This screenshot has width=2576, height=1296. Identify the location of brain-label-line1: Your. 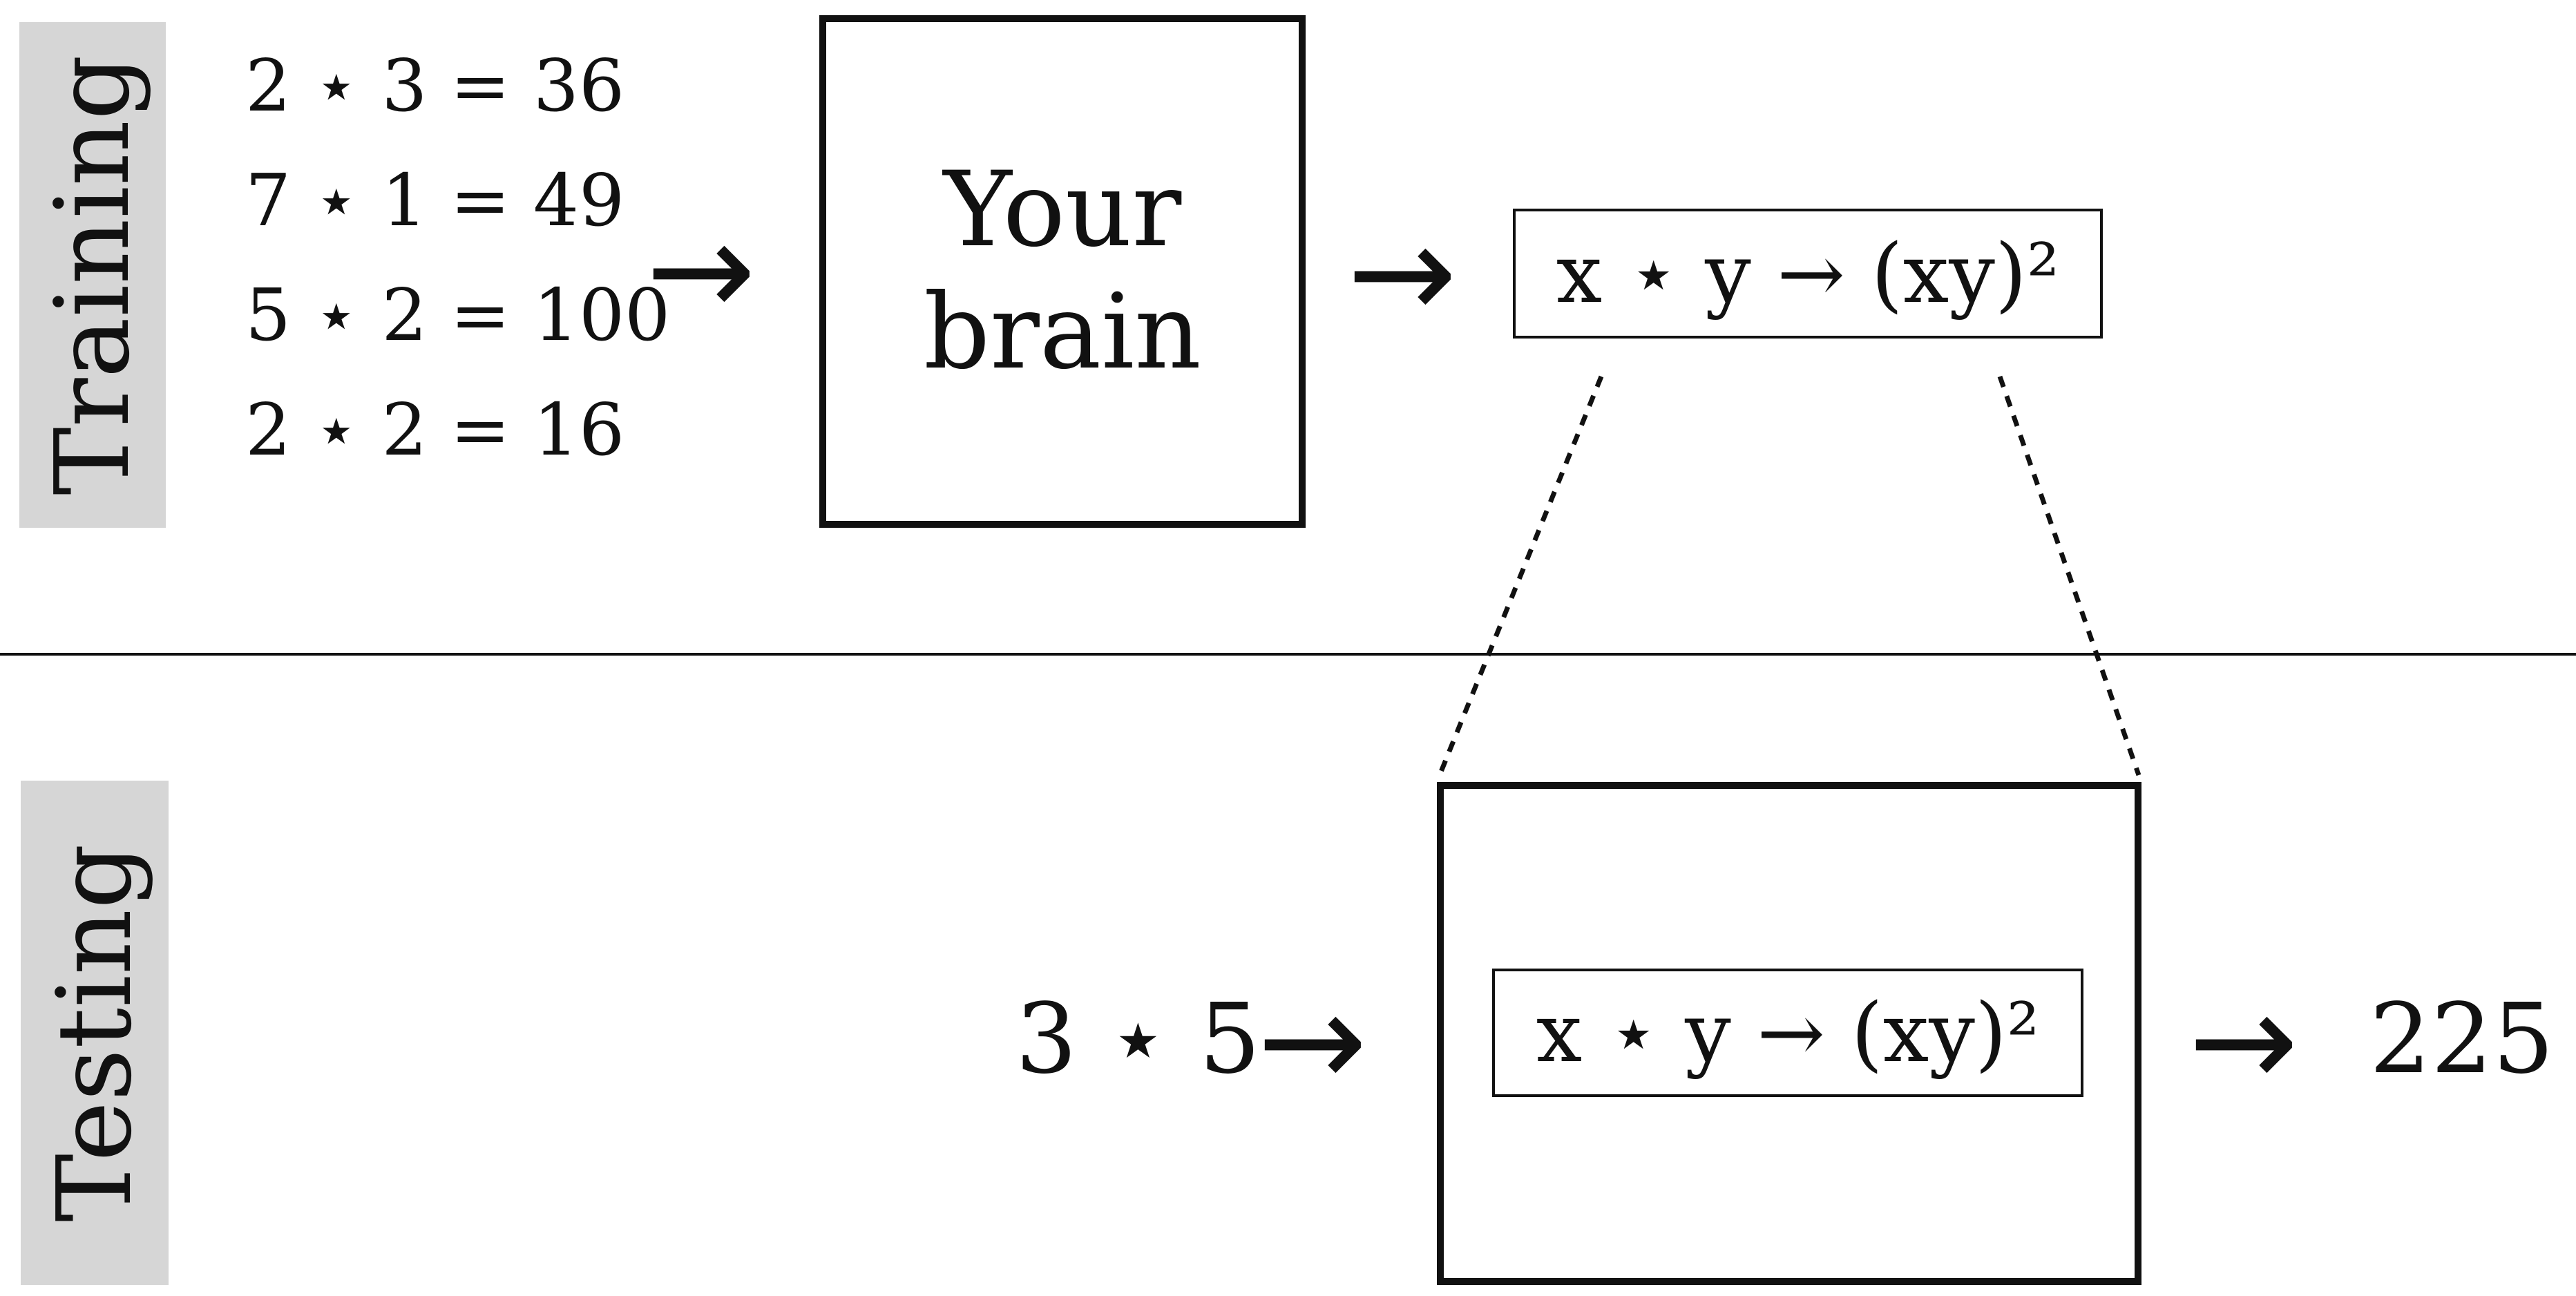
(1062, 210).